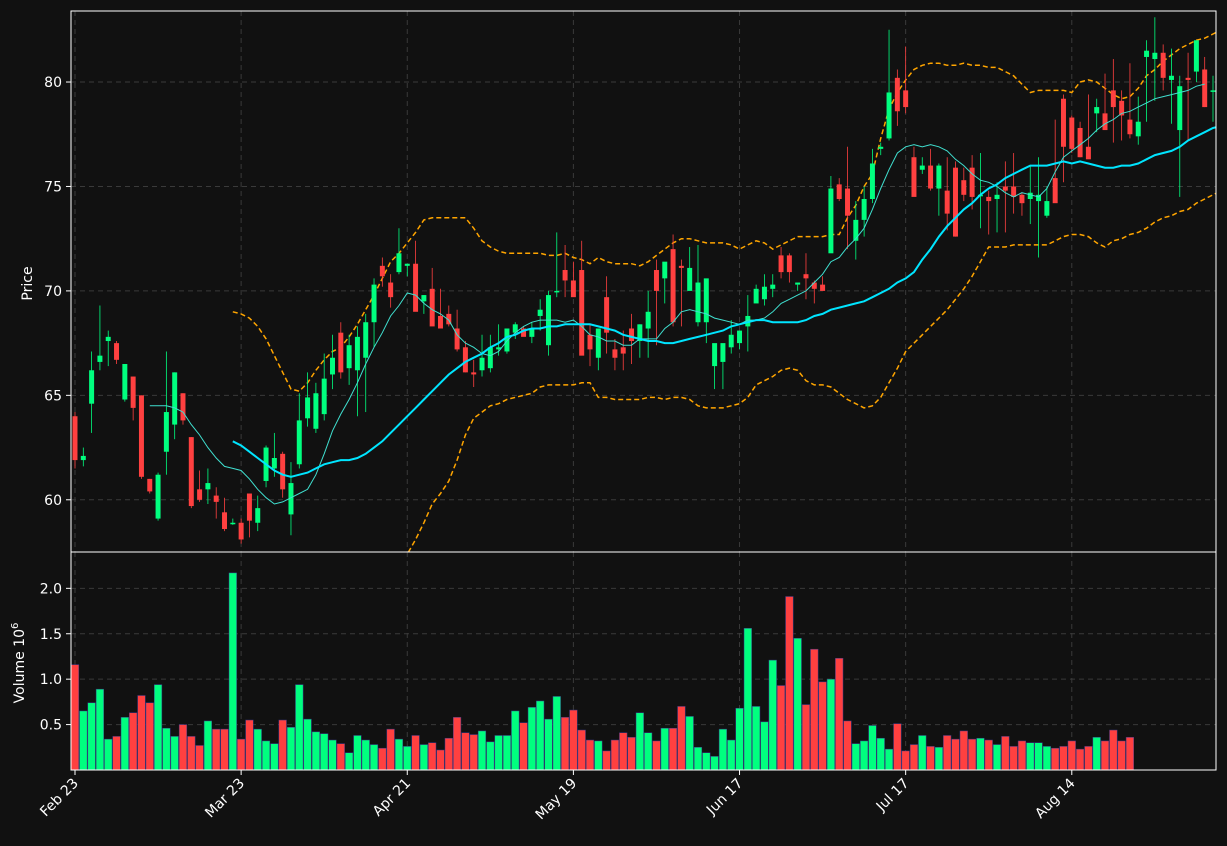 The width and height of the screenshot is (1227, 846). What do you see at coordinates (19, 663) in the screenshot?
I see `volume-axis-label: Volume 106` at bounding box center [19, 663].